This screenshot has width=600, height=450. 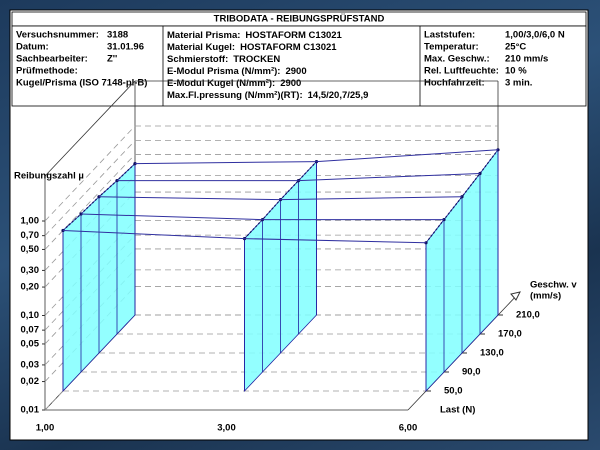 What do you see at coordinates (535, 35) in the screenshot?
I see `info-value: 1,00/3,0/6,0 N` at bounding box center [535, 35].